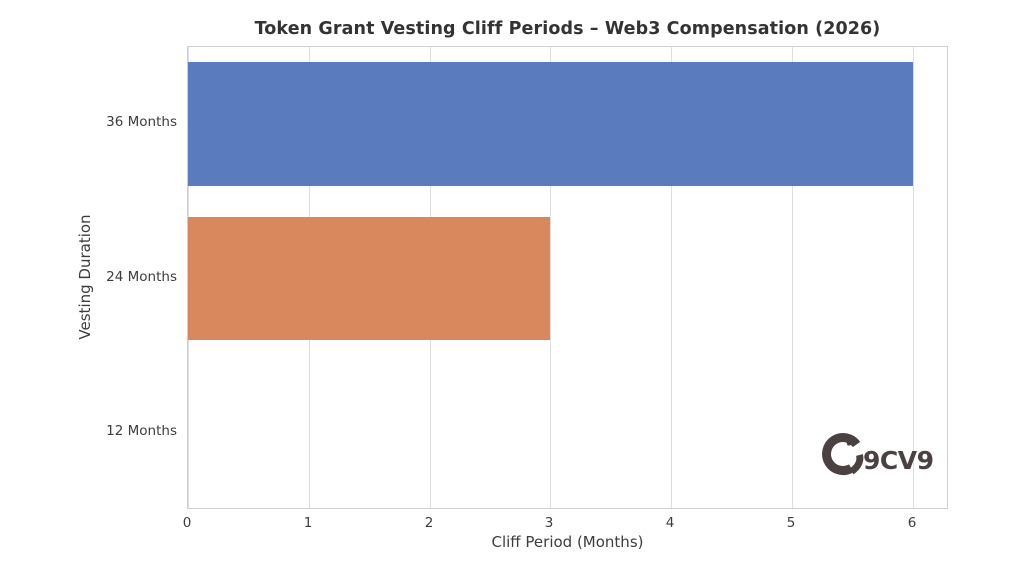  What do you see at coordinates (141, 431) in the screenshot?
I see `y-tick-label-12-months: 12 Months` at bounding box center [141, 431].